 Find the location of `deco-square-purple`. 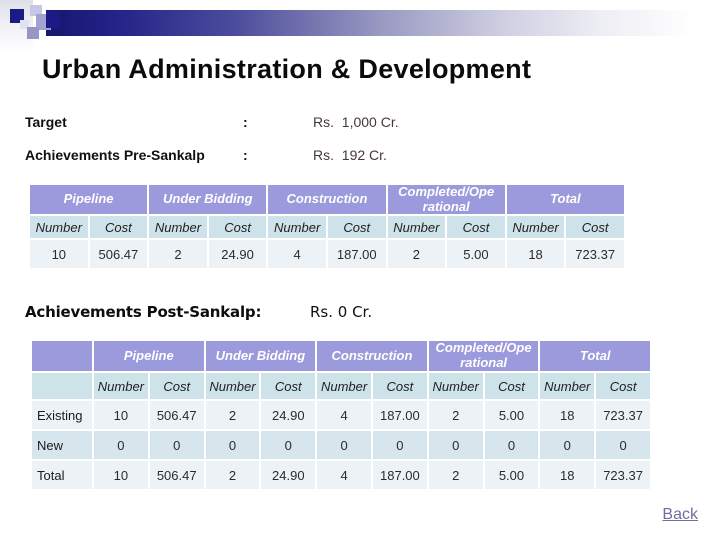

deco-square-purple is located at coordinates (33, 33).